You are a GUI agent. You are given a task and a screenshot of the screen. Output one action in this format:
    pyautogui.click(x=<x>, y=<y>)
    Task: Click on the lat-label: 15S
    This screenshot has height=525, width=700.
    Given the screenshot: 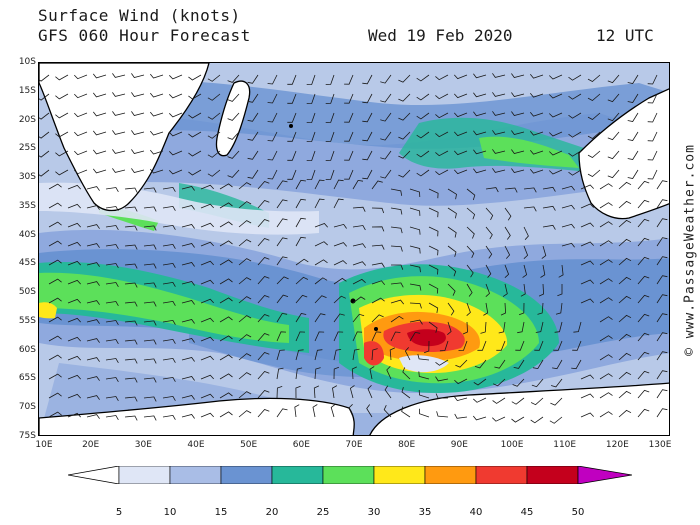 What is the action you would take?
    pyautogui.click(x=27, y=90)
    